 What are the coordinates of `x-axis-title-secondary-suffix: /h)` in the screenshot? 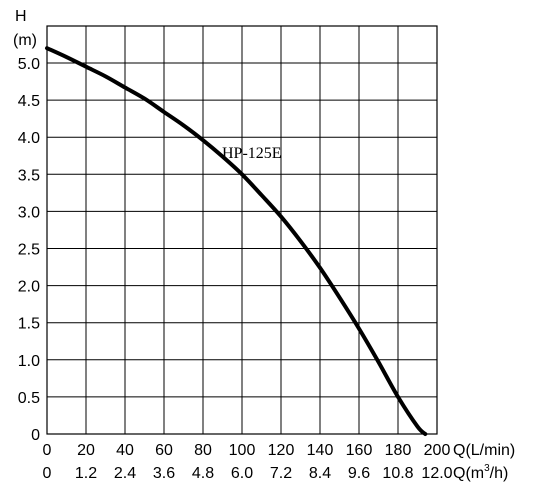 It's located at (499, 473).